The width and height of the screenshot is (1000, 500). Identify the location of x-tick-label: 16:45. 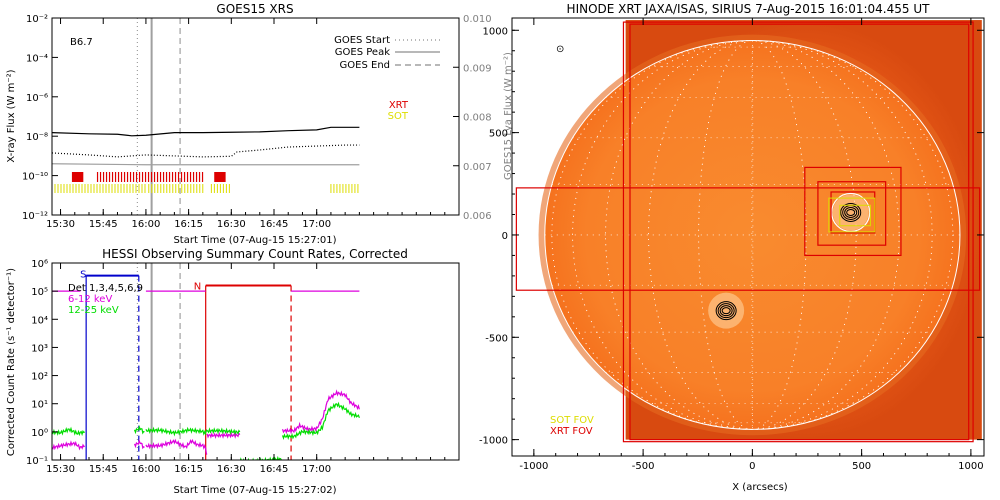
(274, 224).